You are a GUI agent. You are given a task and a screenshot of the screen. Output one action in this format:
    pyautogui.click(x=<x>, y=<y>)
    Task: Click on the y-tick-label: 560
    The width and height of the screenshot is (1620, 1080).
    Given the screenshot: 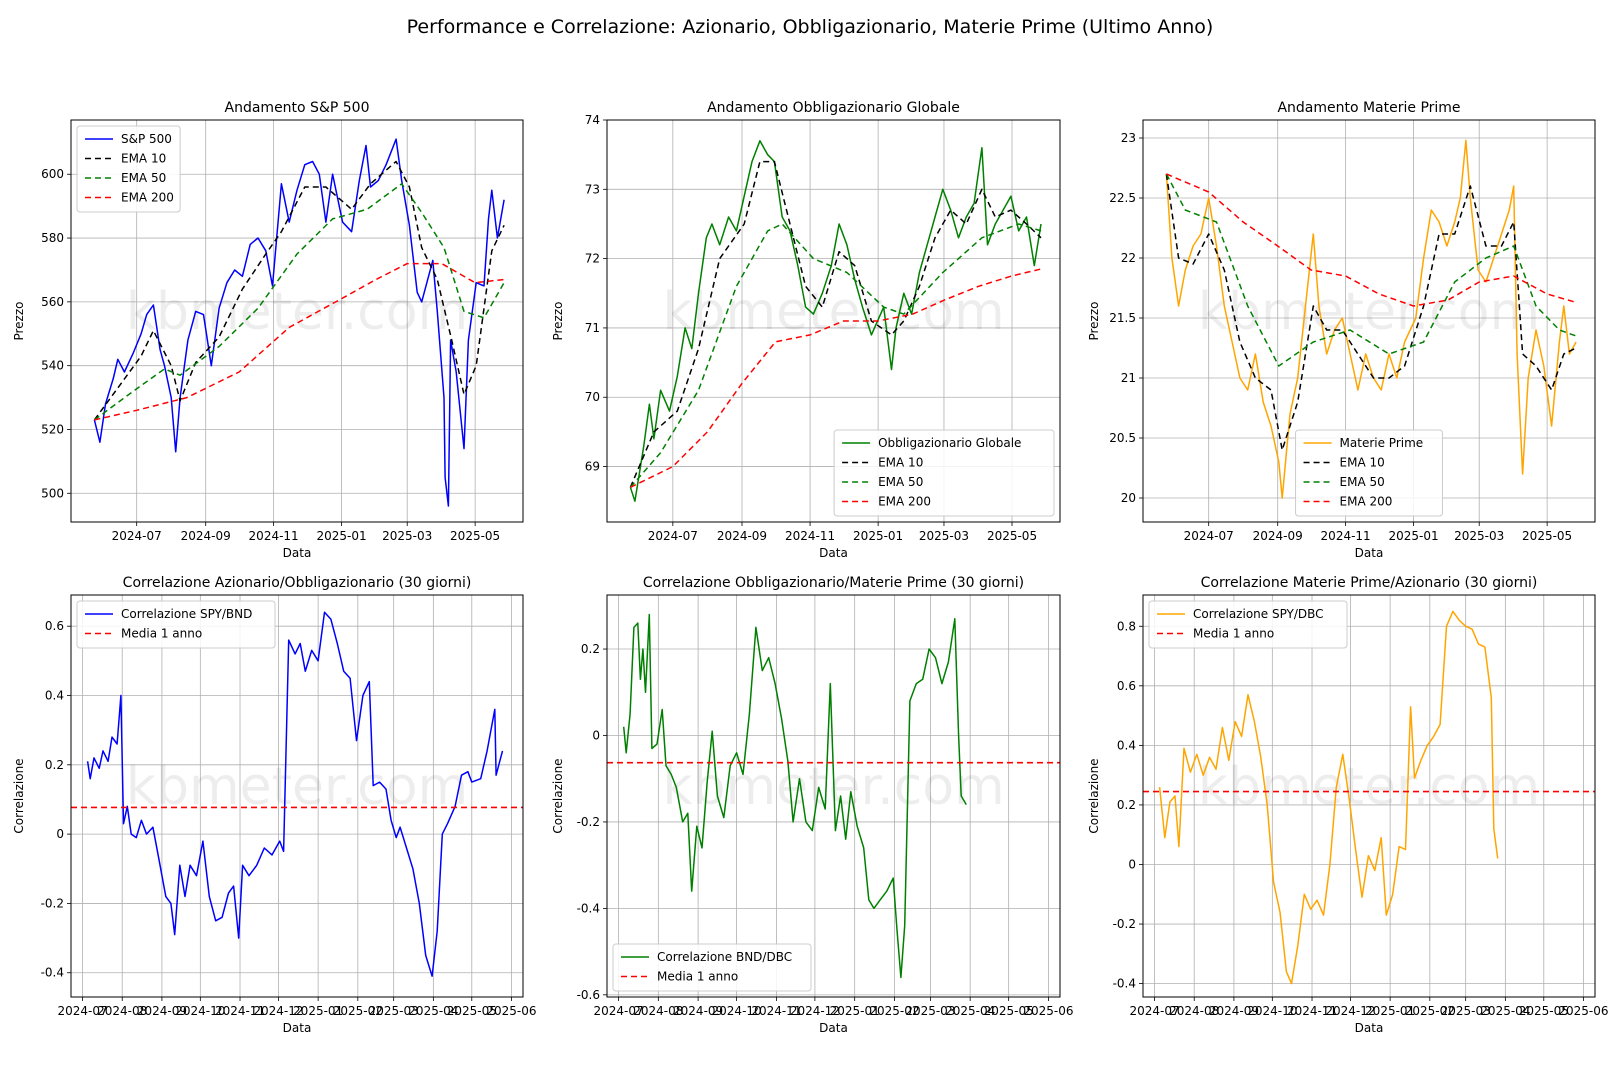 What is the action you would take?
    pyautogui.click(x=52, y=302)
    